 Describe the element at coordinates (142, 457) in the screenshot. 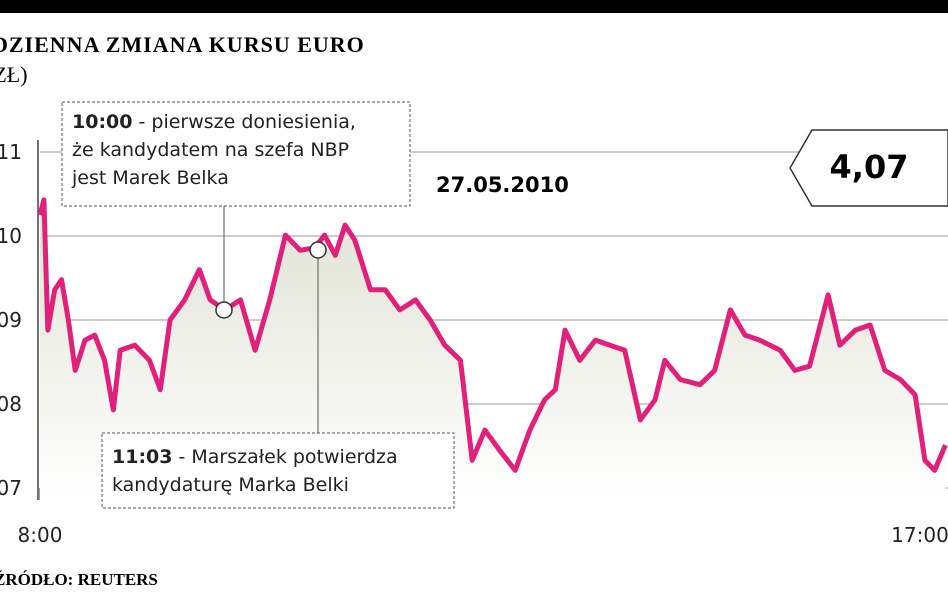

I see `annotation-time: 11:03` at that location.